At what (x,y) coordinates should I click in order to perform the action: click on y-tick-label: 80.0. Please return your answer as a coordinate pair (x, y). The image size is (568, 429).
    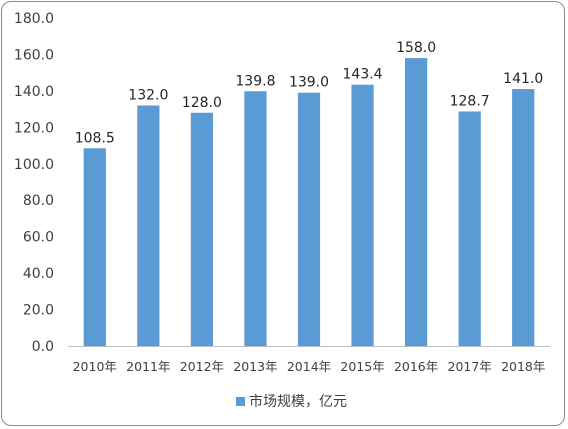
    Looking at the image, I should click on (38, 201).